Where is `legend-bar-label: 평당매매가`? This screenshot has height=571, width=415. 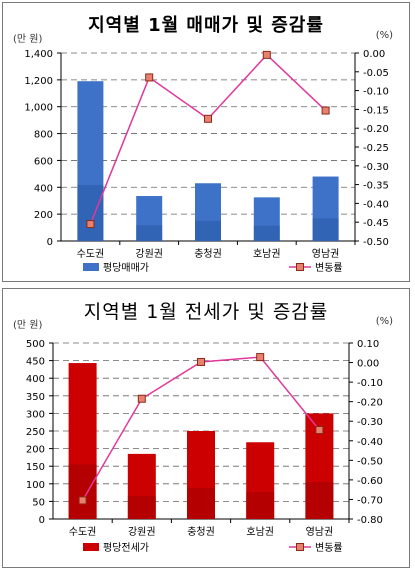
legend-bar-label: 평당매매가 is located at coordinates (126, 268).